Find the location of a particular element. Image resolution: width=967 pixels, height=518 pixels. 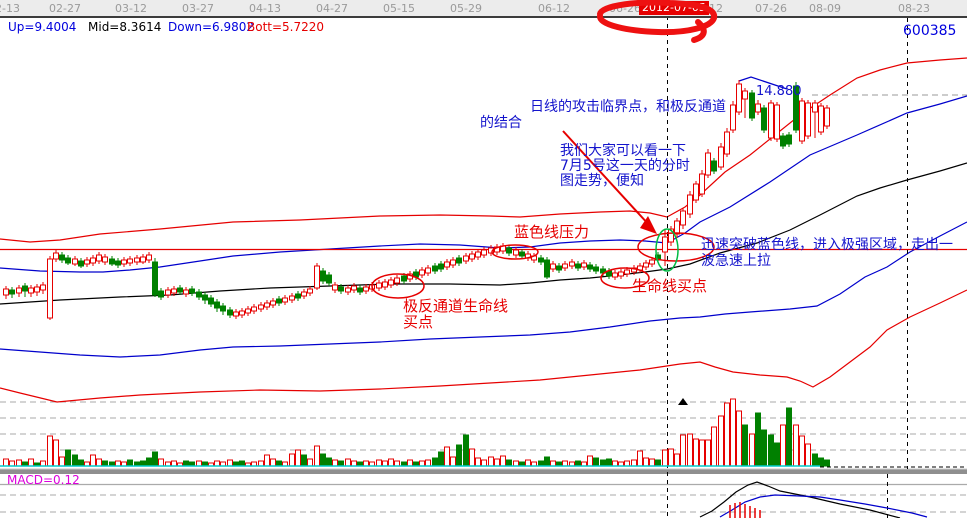

blue-line-pressure-circle is located at coordinates (515, 252).